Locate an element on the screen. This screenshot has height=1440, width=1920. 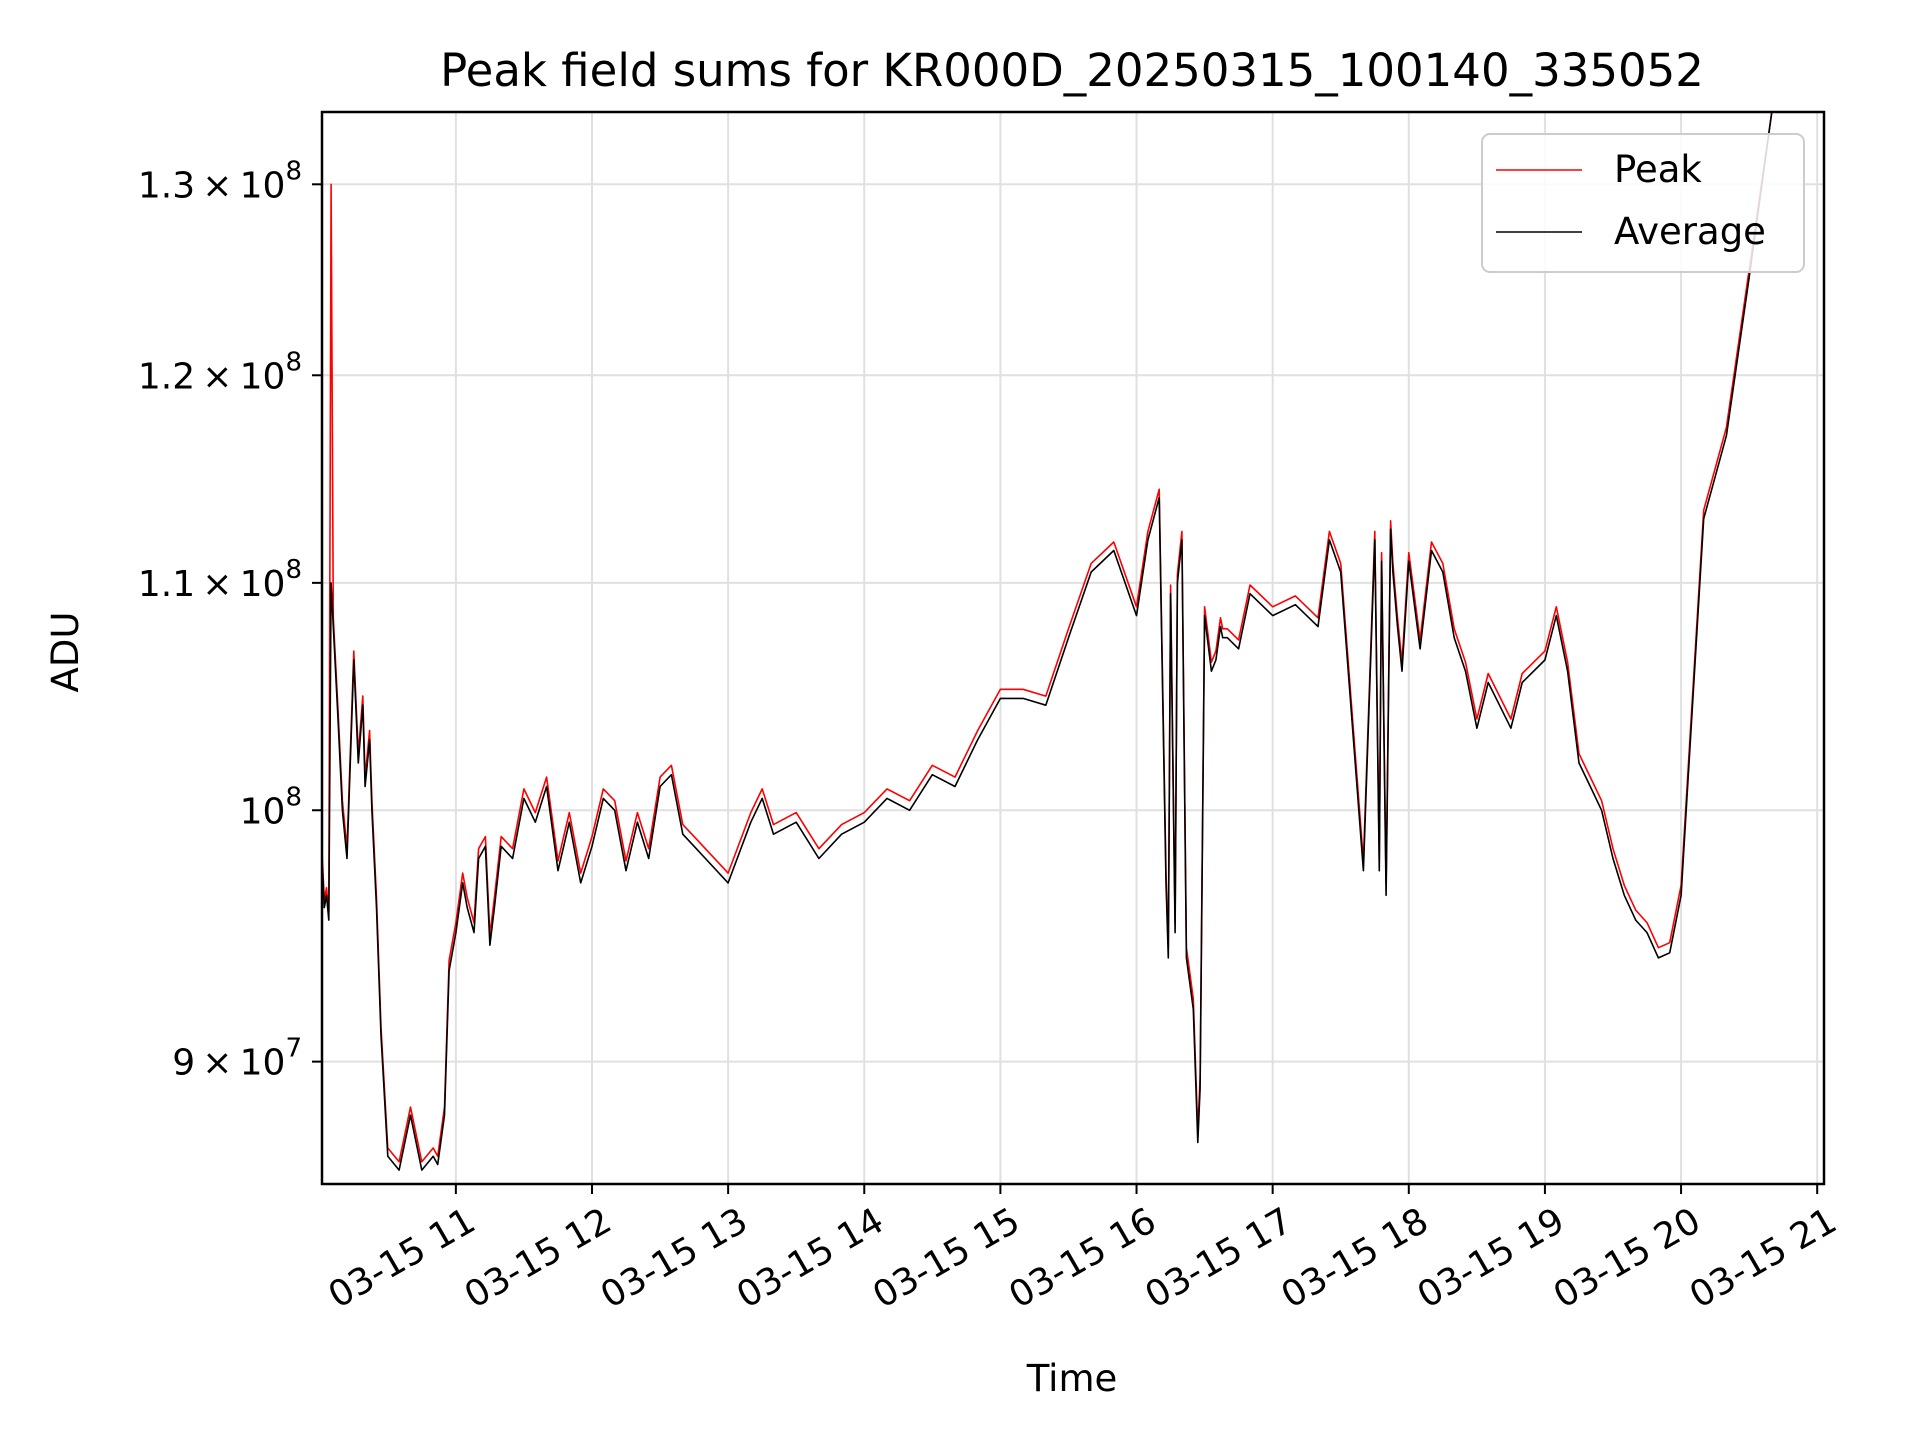
legend: Peak Average is located at coordinates (1643, 203).